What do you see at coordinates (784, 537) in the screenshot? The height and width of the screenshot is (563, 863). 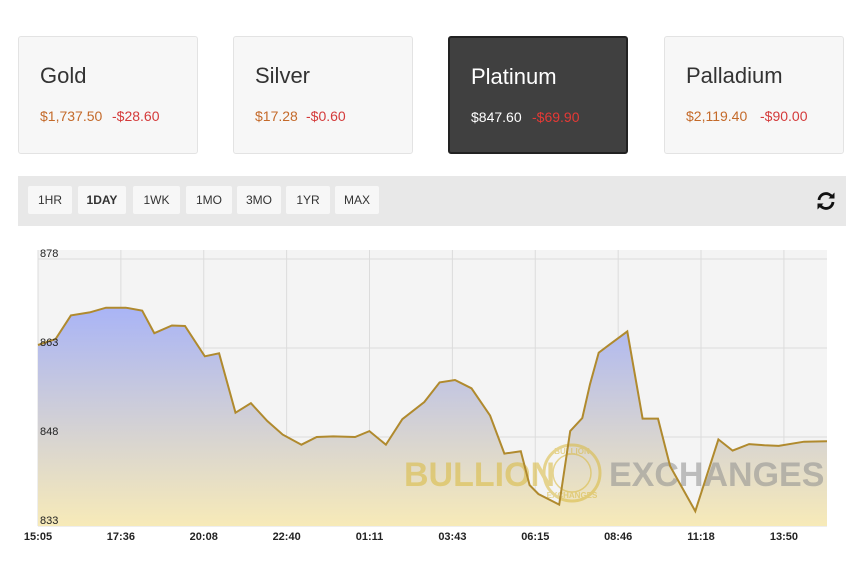 I see `x-tick-label: 13:50` at bounding box center [784, 537].